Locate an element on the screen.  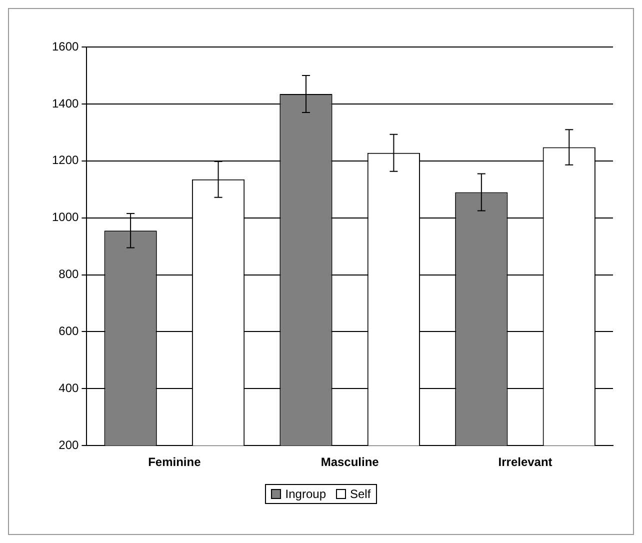
y-tick-label: 600 is located at coordinates (69, 331).